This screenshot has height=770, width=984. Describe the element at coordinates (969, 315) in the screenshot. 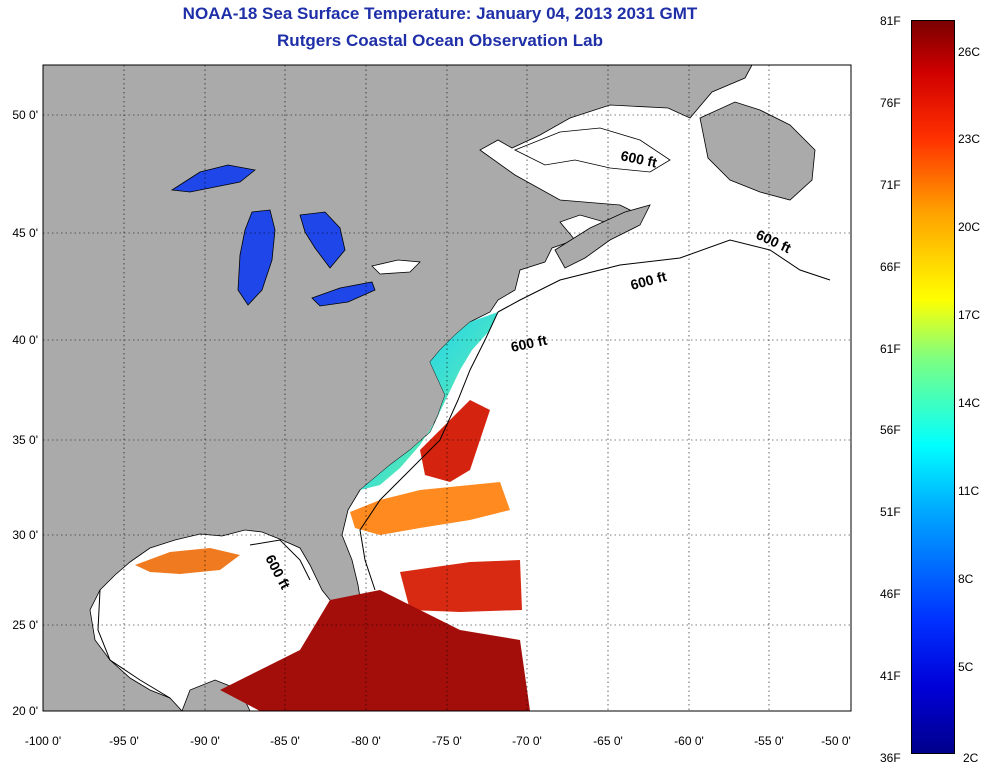

I see `cb-c-label: 17C` at that location.